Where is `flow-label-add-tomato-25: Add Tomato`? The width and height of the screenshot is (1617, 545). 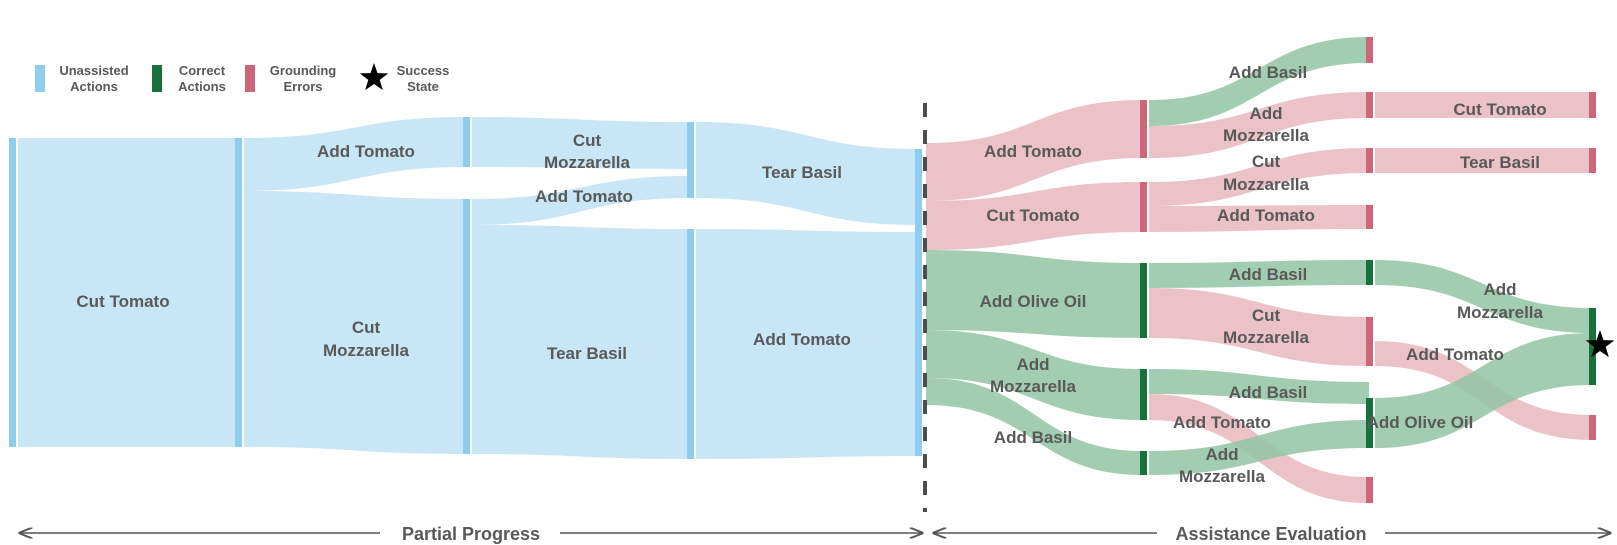
flow-label-add-tomato-25: Add Tomato is located at coordinates (1455, 354).